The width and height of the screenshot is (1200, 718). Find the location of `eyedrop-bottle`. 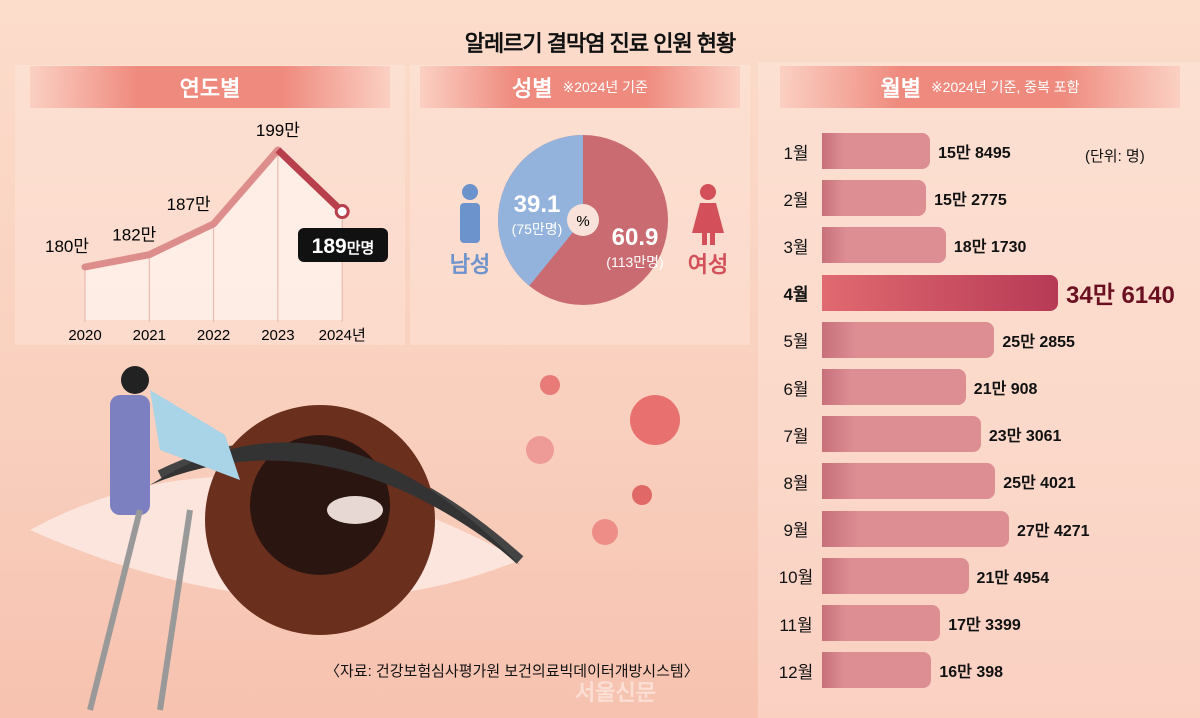

eyedrop-bottle is located at coordinates (195, 435).